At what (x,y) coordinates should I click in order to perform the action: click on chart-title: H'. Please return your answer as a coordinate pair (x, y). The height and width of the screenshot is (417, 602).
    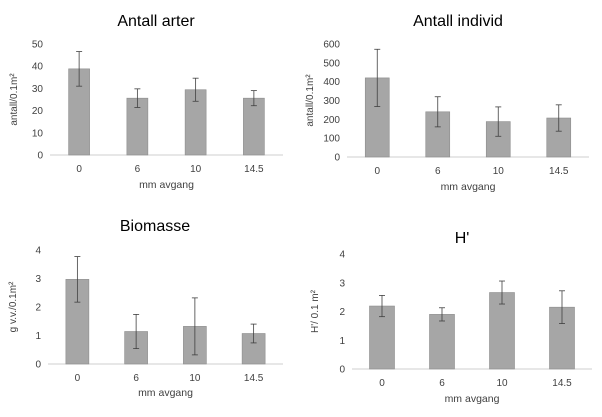
    Looking at the image, I should click on (462, 238).